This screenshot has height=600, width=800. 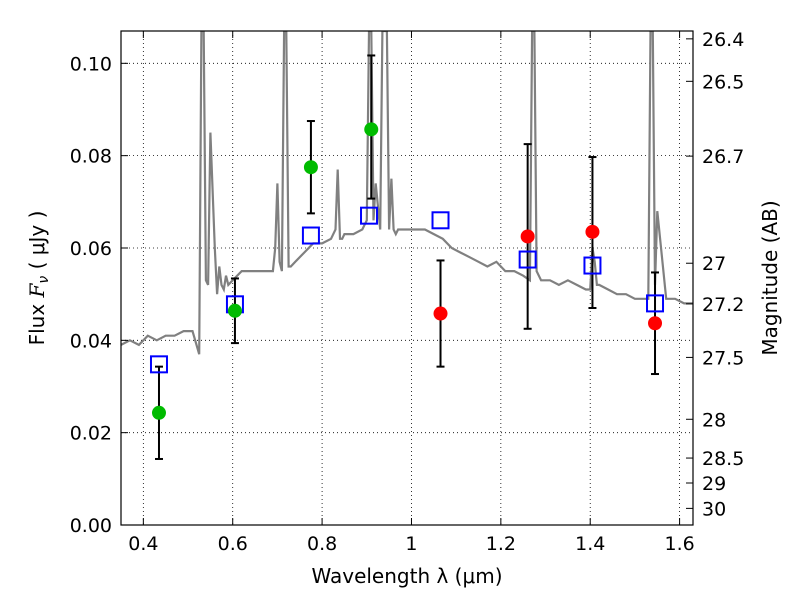 What do you see at coordinates (406, 576) in the screenshot?
I see `x-axis-label: Wavelength λ (μm)` at bounding box center [406, 576].